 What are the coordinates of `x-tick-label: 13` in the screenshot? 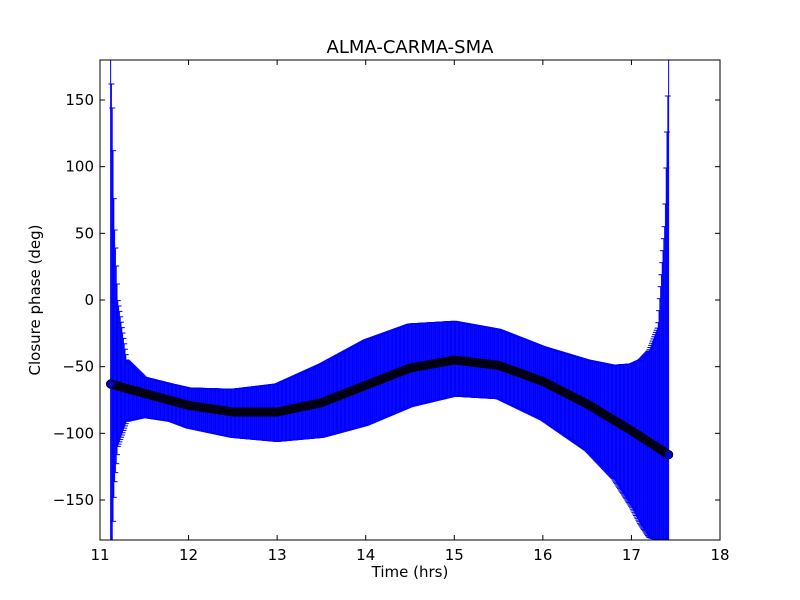 It's located at (277, 555).